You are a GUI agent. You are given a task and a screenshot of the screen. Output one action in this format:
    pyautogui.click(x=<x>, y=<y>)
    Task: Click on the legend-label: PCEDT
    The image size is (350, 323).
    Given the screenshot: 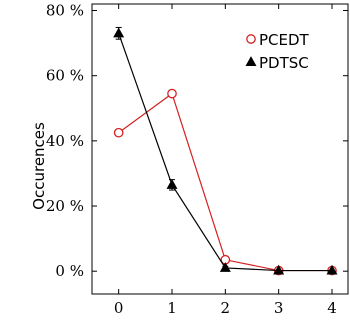 What is the action you would take?
    pyautogui.click(x=284, y=40)
    